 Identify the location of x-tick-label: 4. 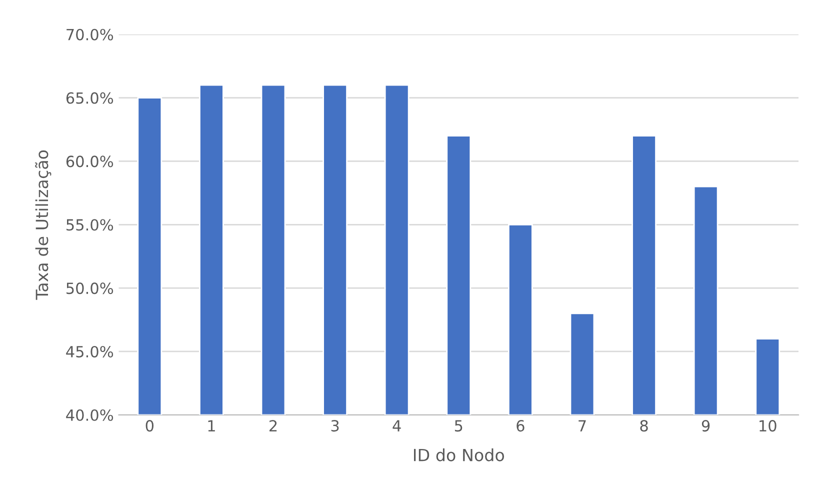
(396, 426).